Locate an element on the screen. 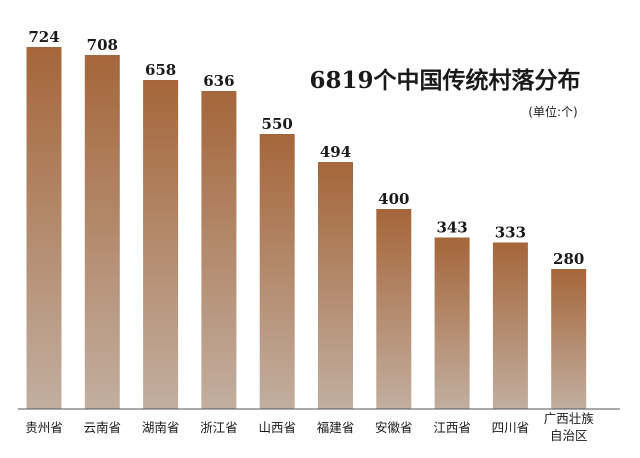  category-label-8: 四川省 is located at coordinates (511, 427).